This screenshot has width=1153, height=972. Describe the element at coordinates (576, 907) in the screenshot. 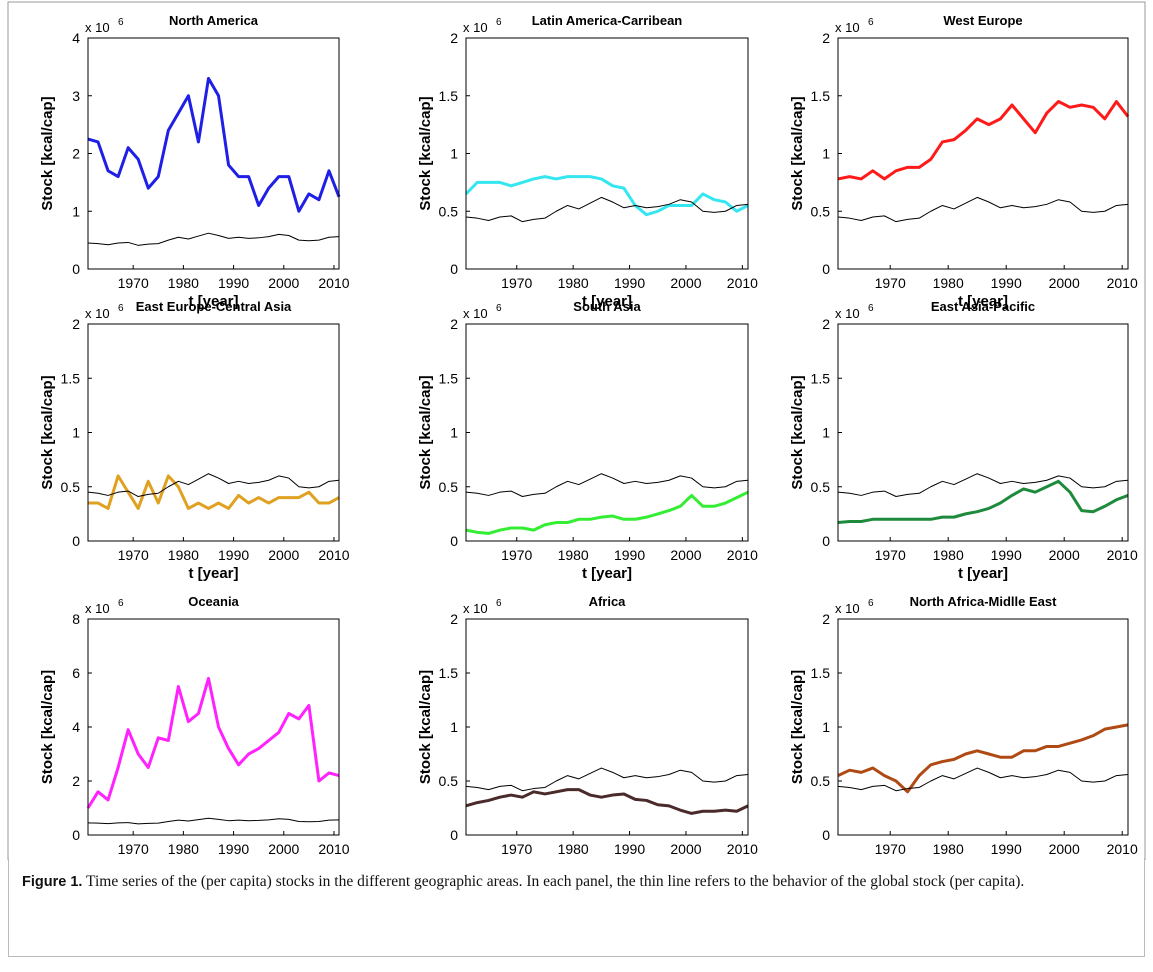

I see `caption-box` at that location.